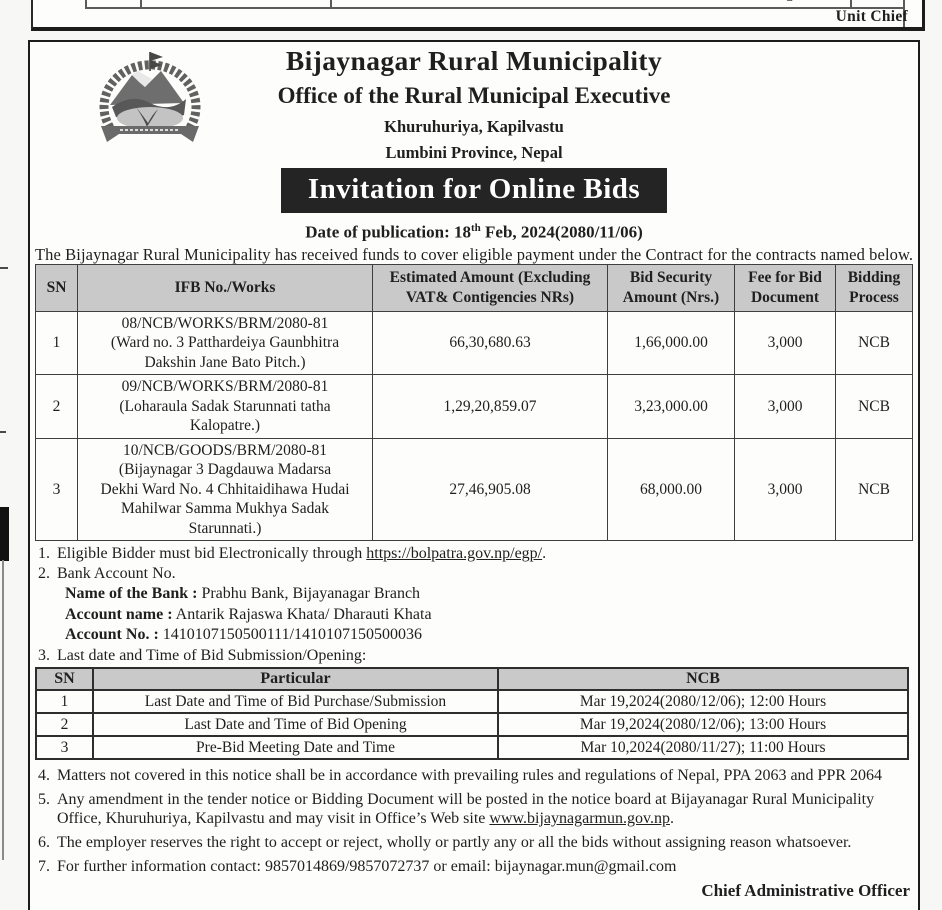 The width and height of the screenshot is (942, 910). I want to click on note-number: 2., so click(44, 574).